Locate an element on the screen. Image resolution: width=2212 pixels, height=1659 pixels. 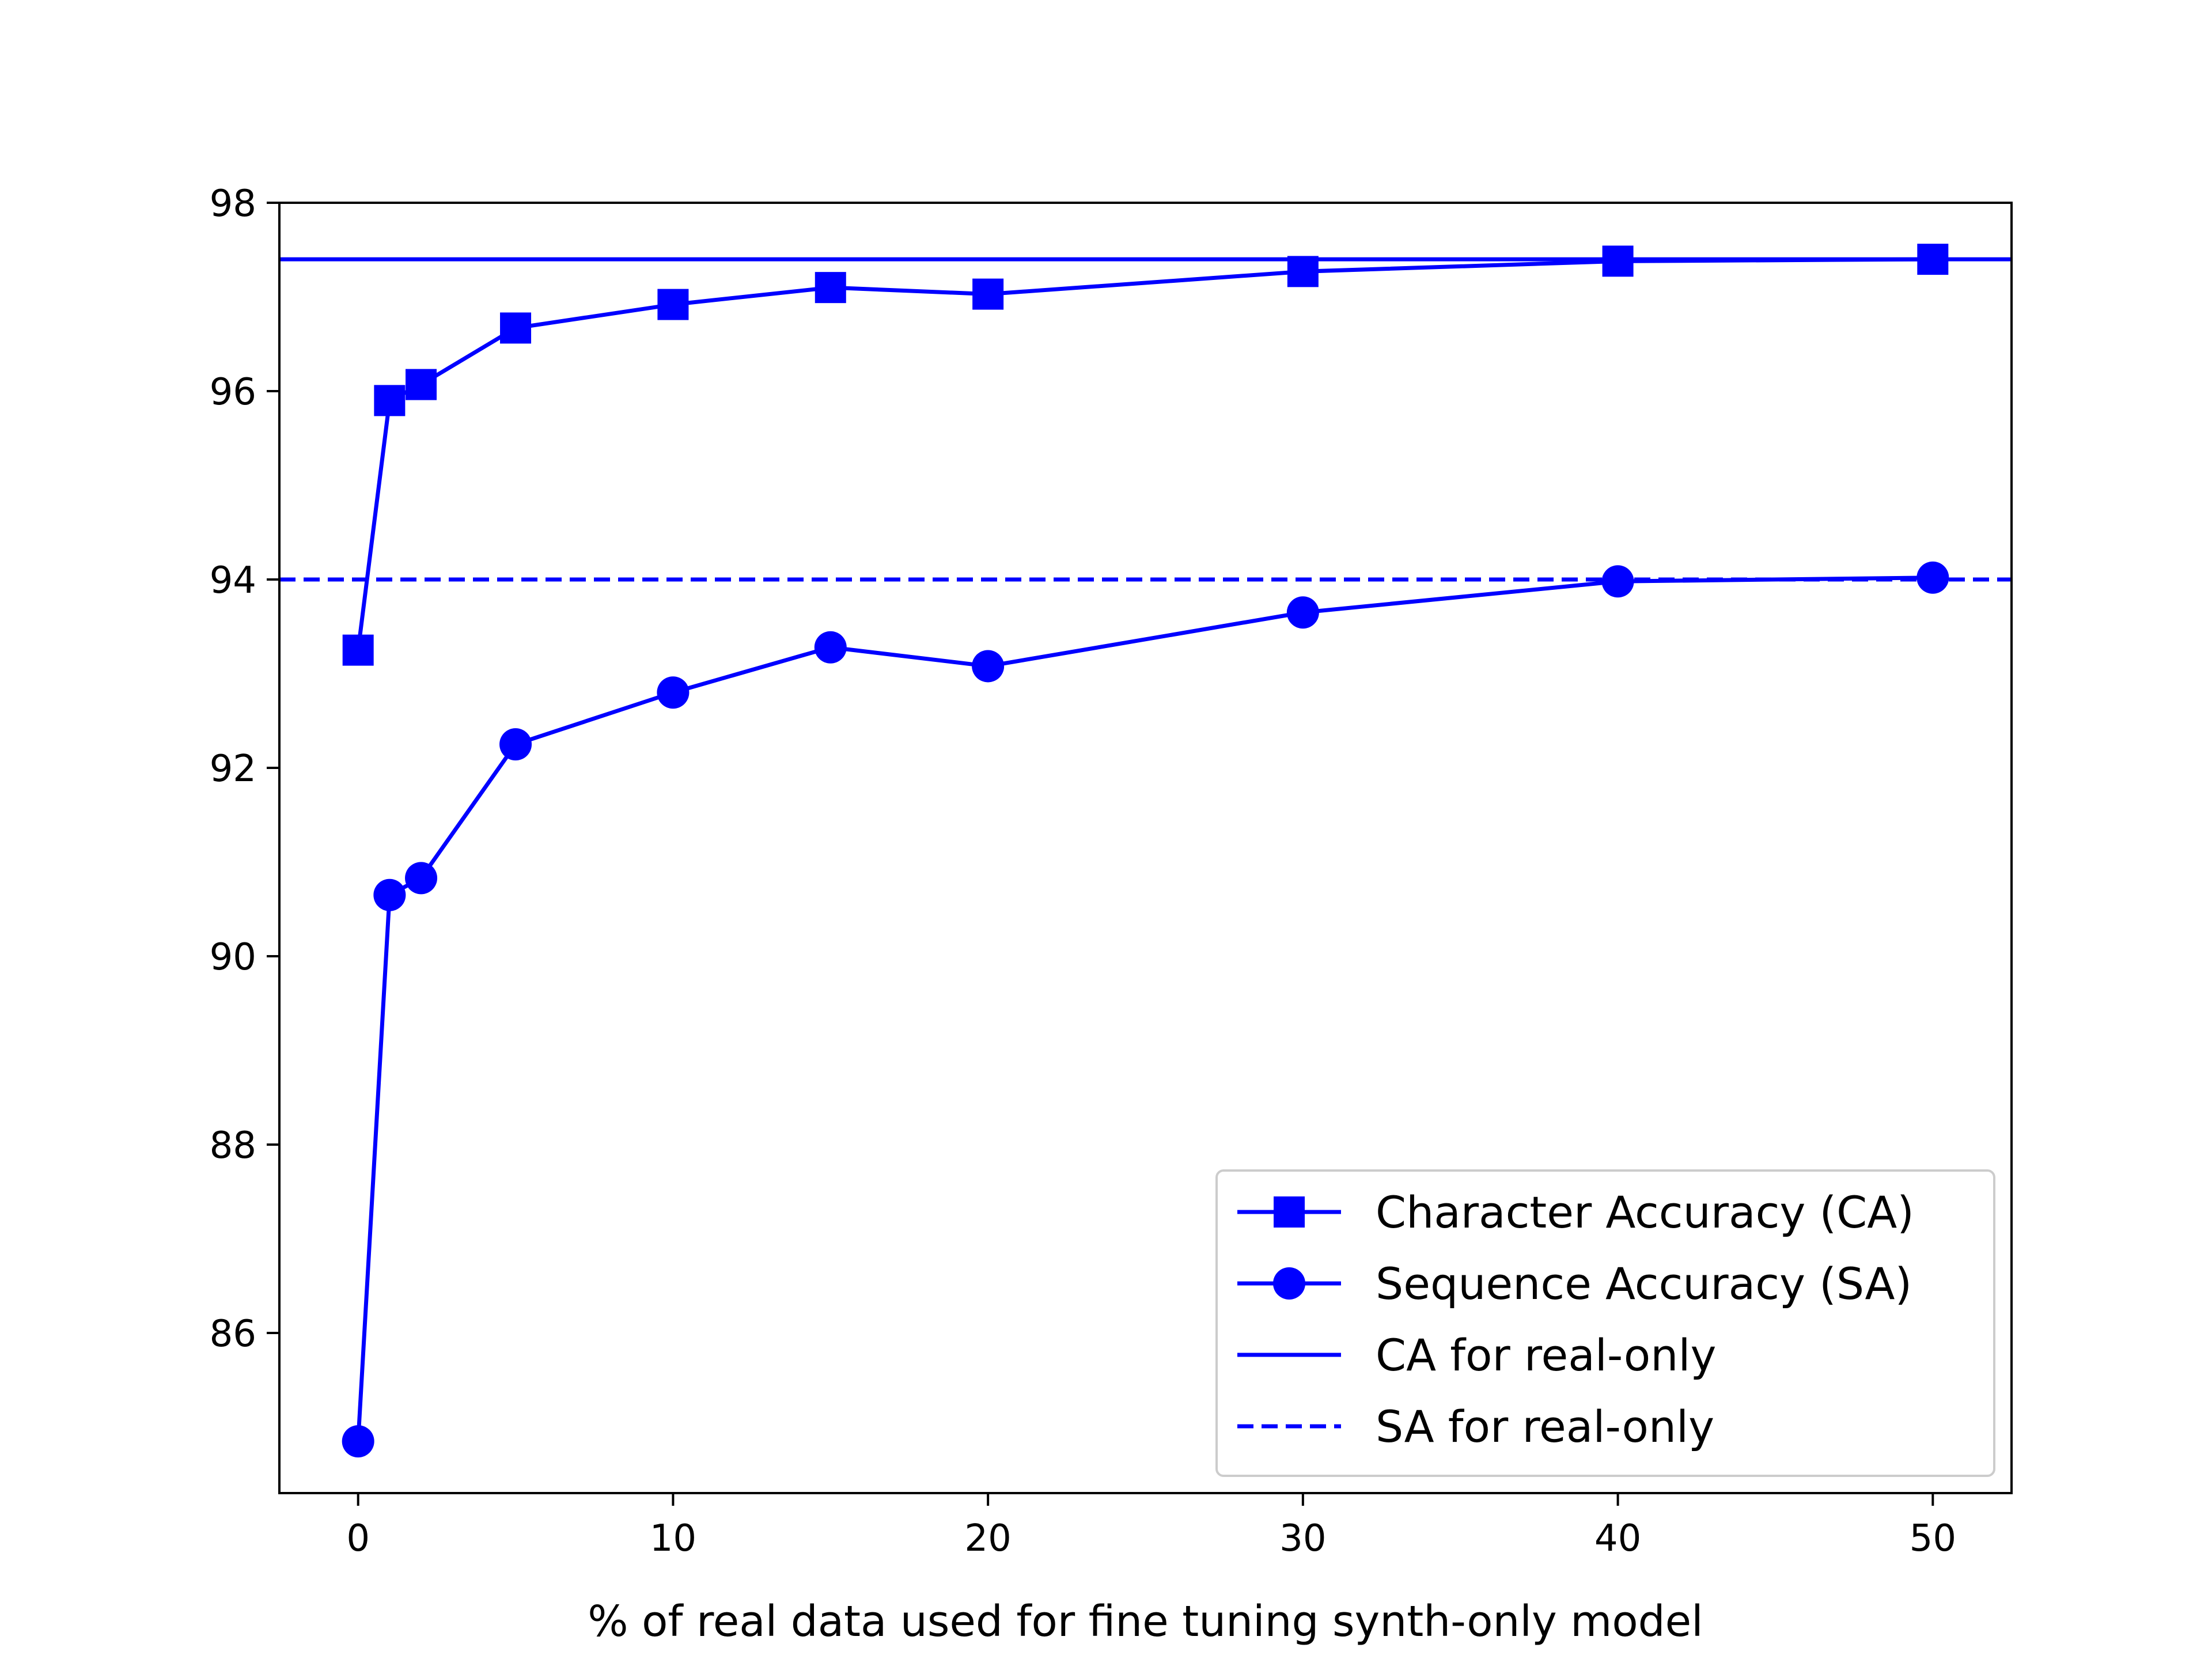
y-tick-label: 88 is located at coordinates (233, 1145).